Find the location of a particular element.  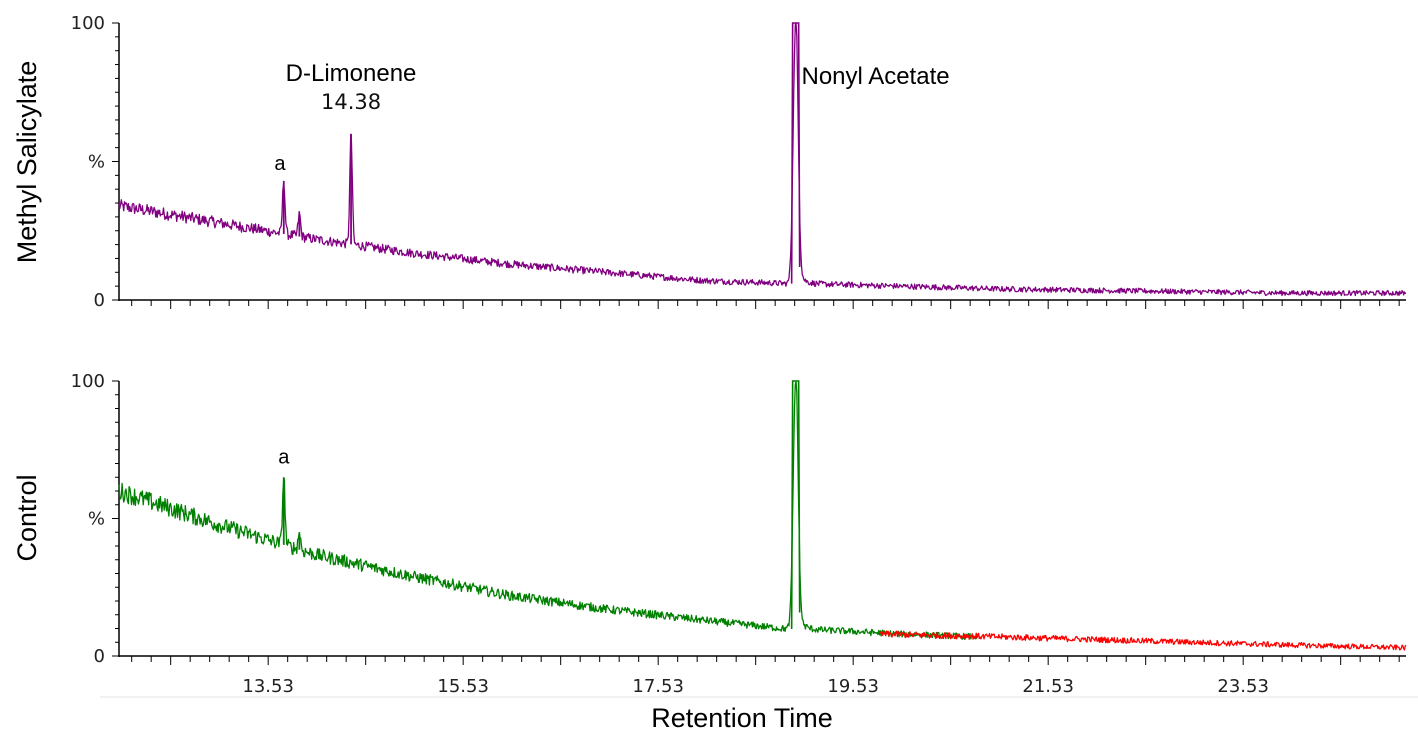

x-tick-label: 19.53 is located at coordinates (853, 686).